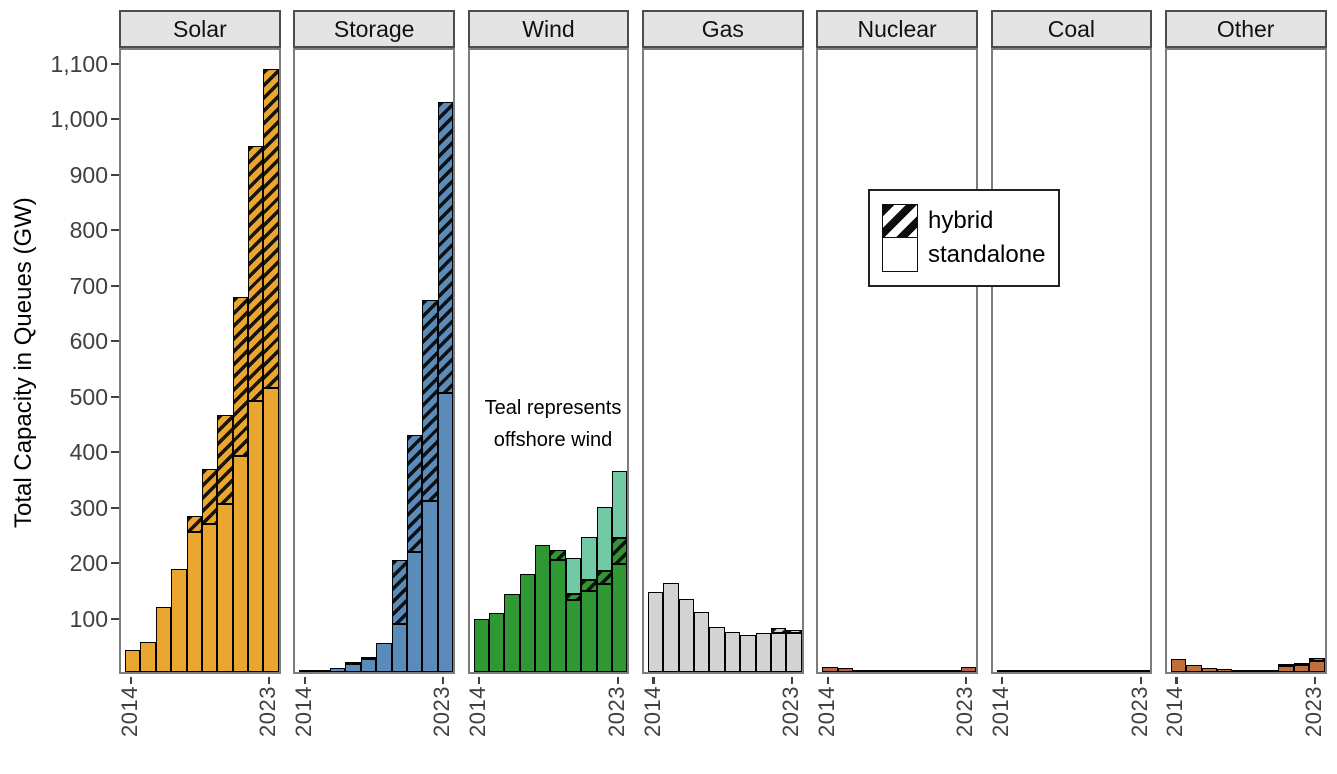 The image size is (1337, 774). I want to click on facet-panel-gas, so click(722, 361).